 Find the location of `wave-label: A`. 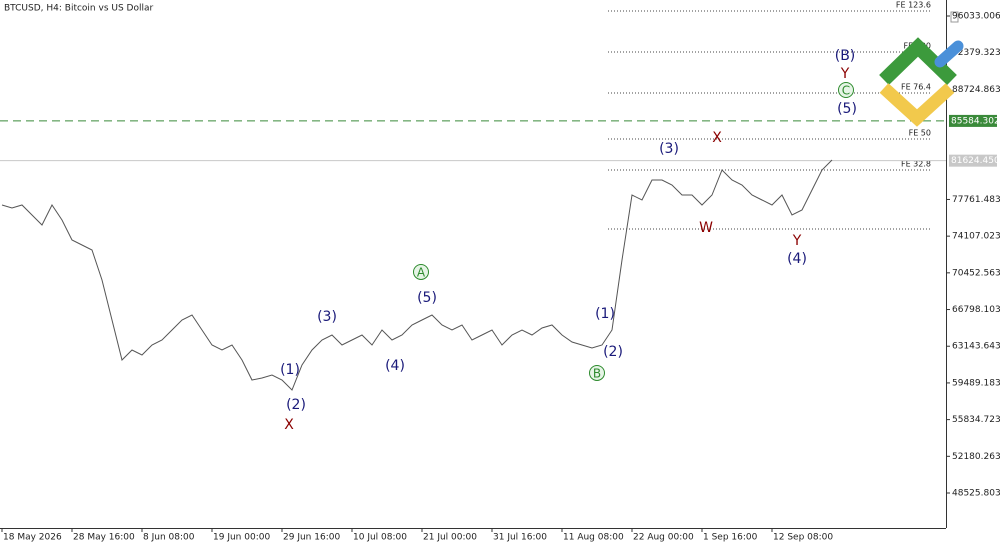

wave-label: A is located at coordinates (421, 272).